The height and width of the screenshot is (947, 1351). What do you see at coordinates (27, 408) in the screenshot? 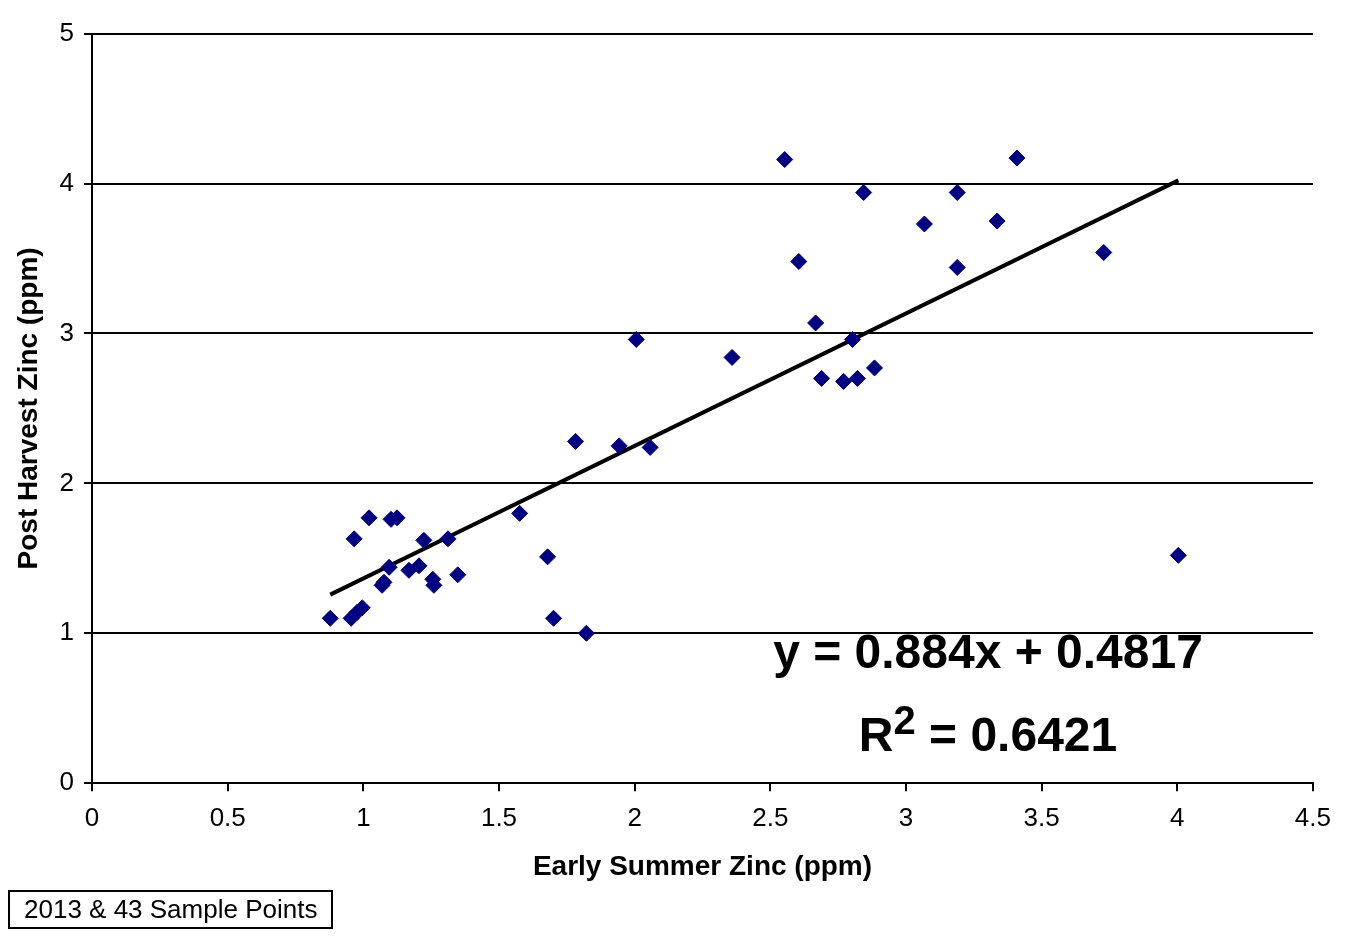
I see `y-axis-title: Post Harvest Zinc (ppm)` at bounding box center [27, 408].